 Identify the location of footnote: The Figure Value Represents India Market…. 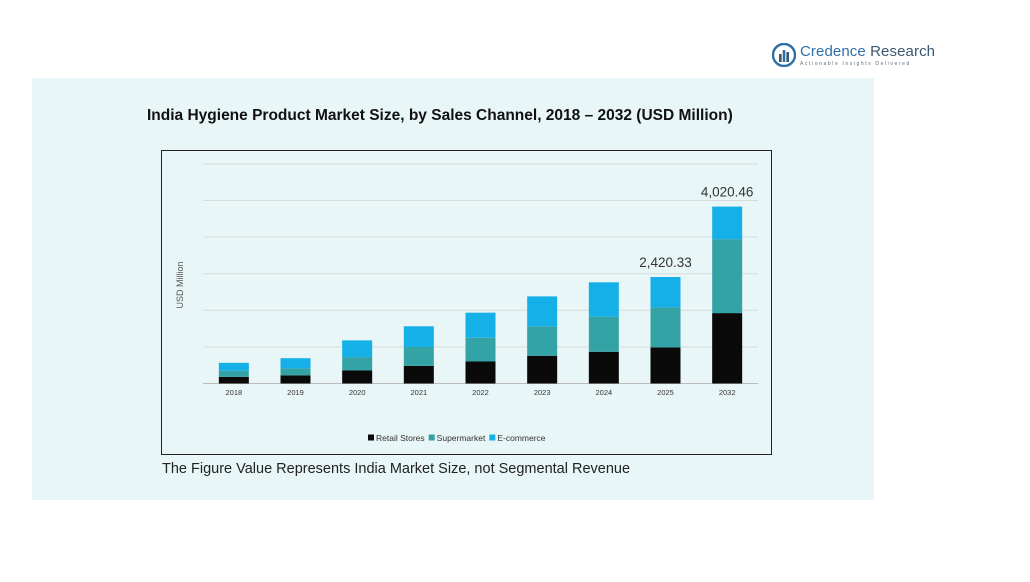
(396, 469).